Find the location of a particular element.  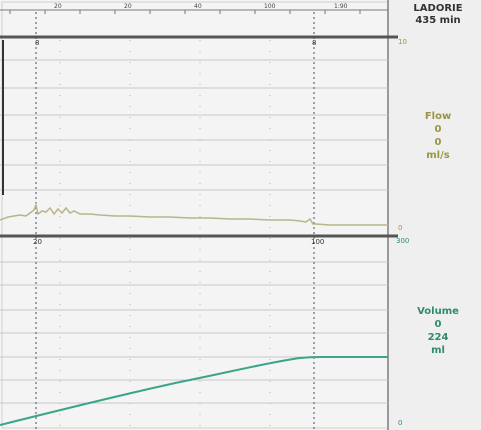

volume-label: Volume is located at coordinates (438, 311).